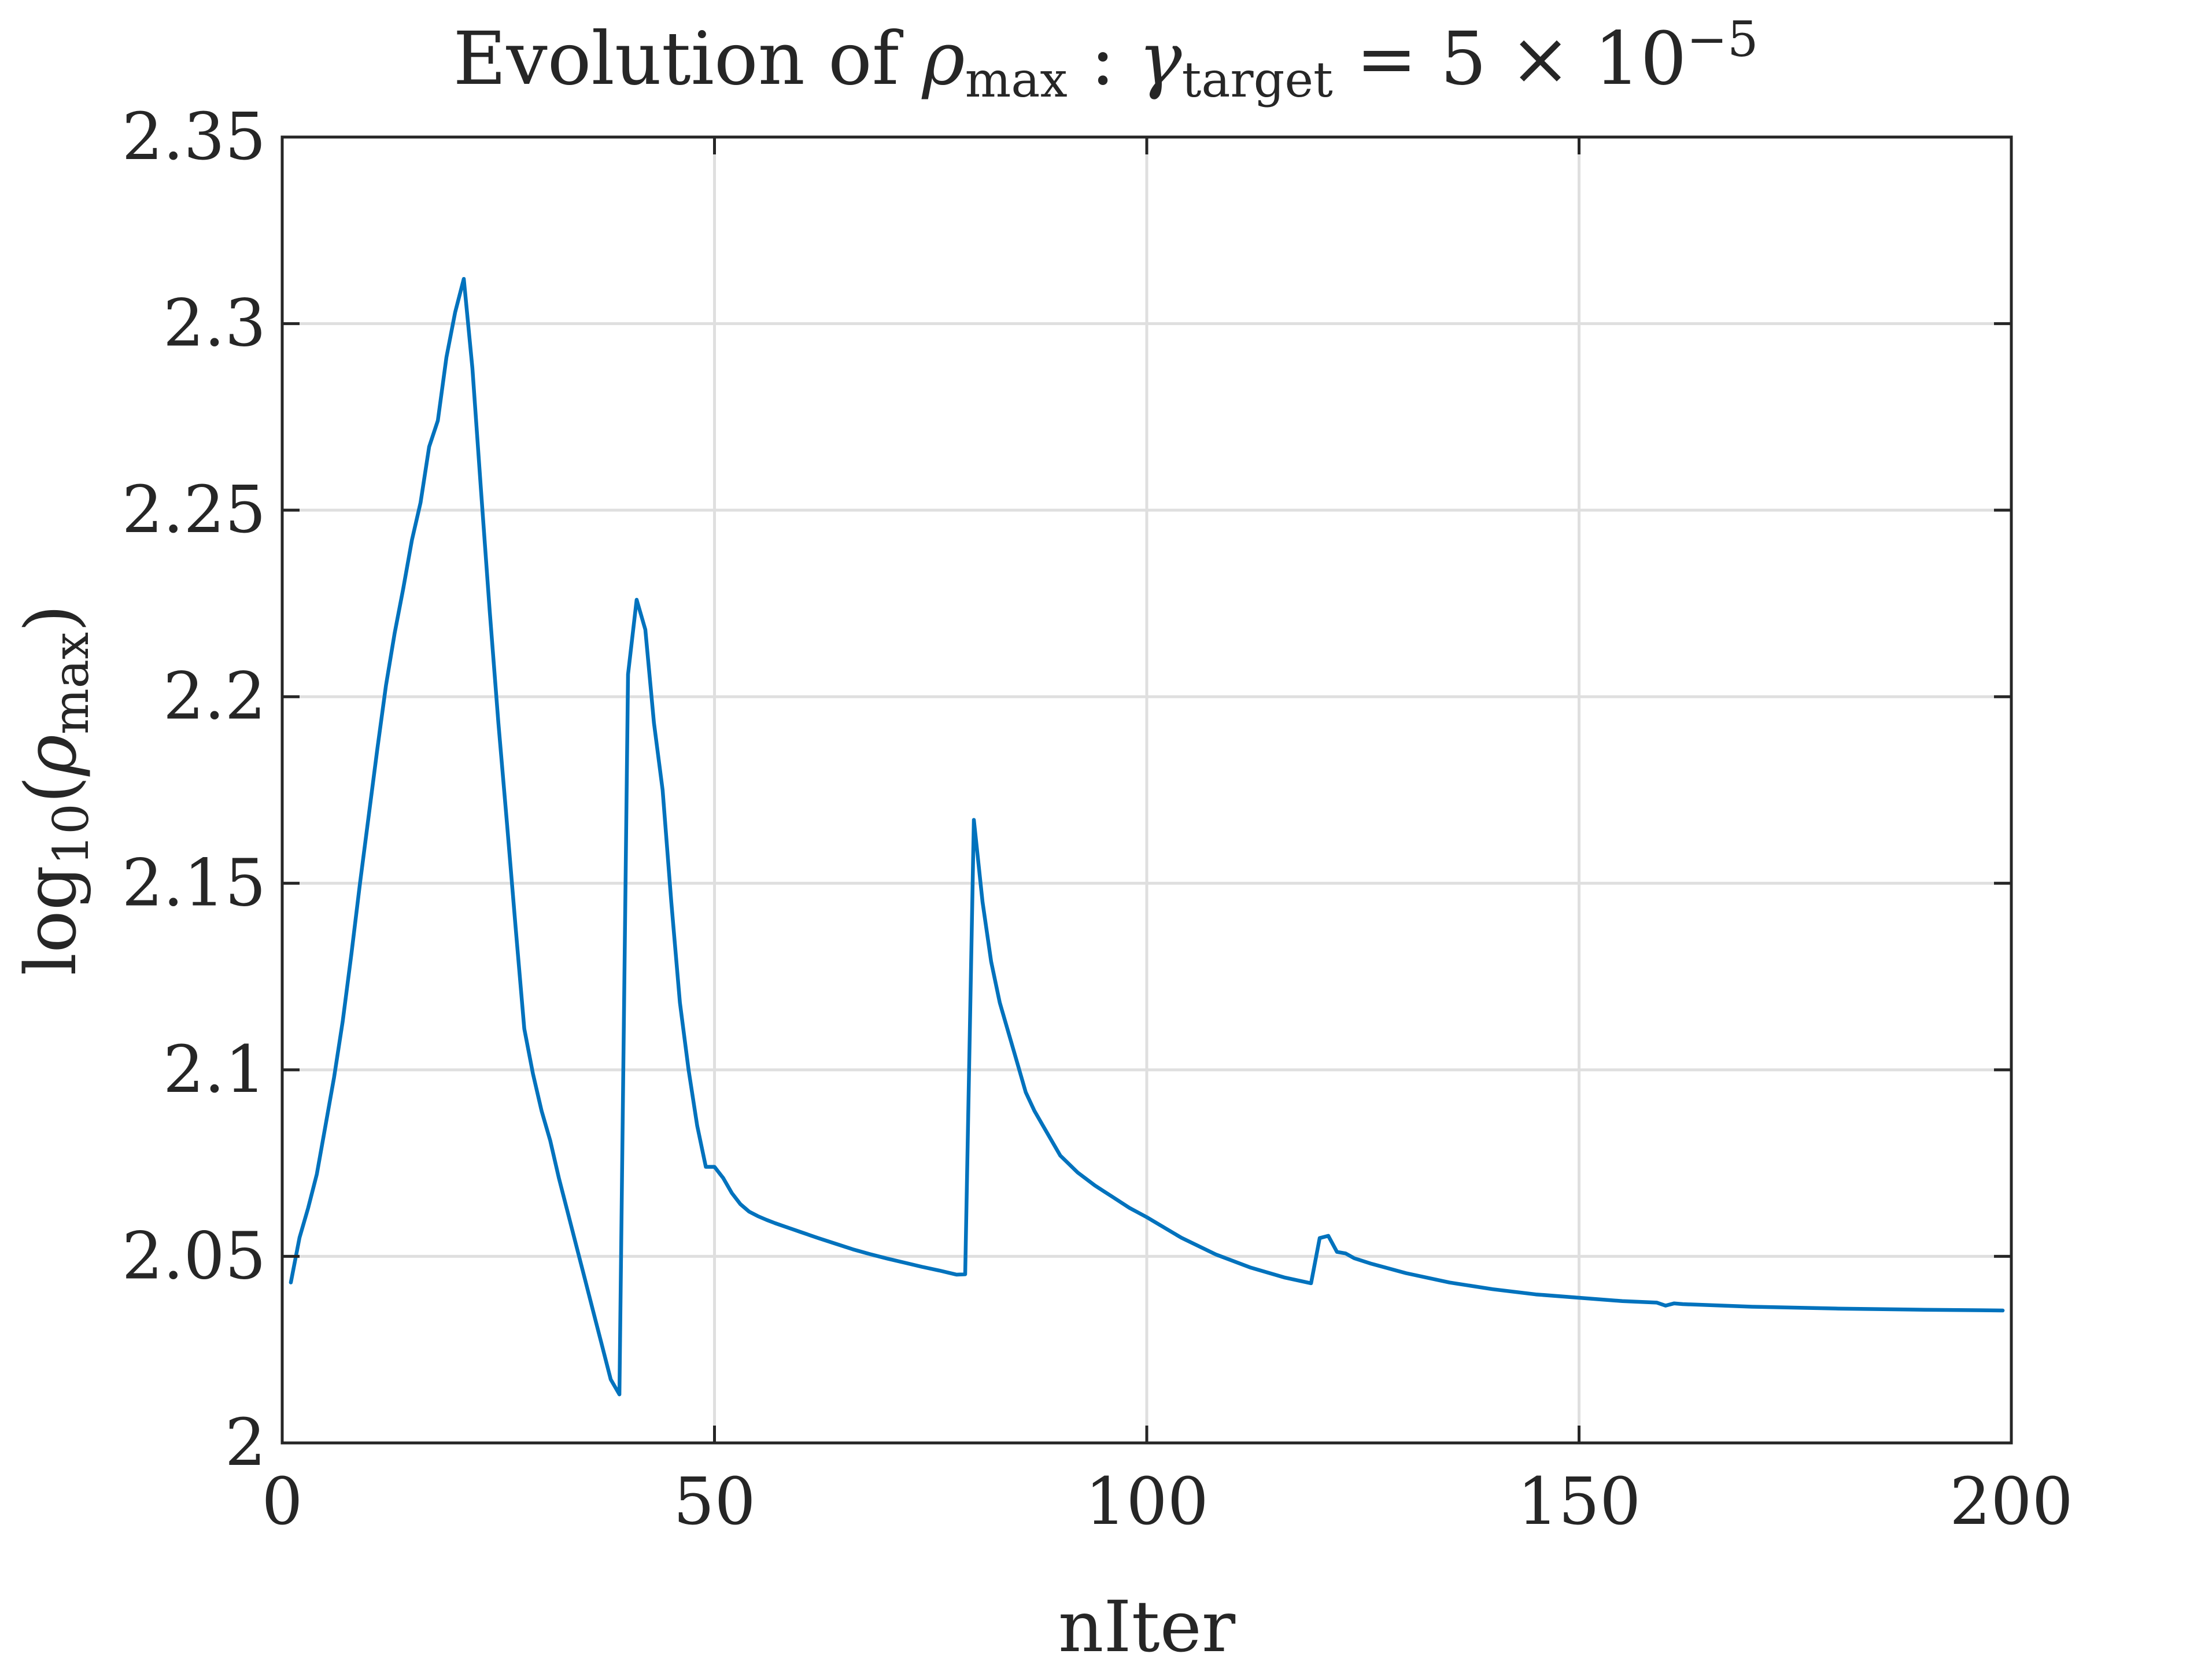 The height and width of the screenshot is (1665, 2212). Describe the element at coordinates (194, 1256) in the screenshot. I see `y-tick-label: 2.05` at that location.